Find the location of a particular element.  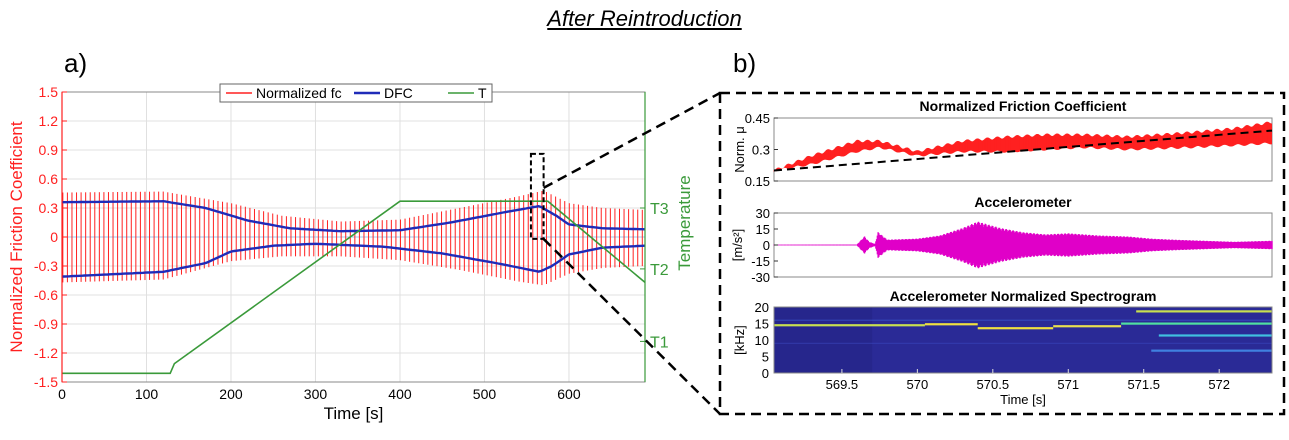

b3-y-tick-label: 15 is located at coordinates (762, 324).